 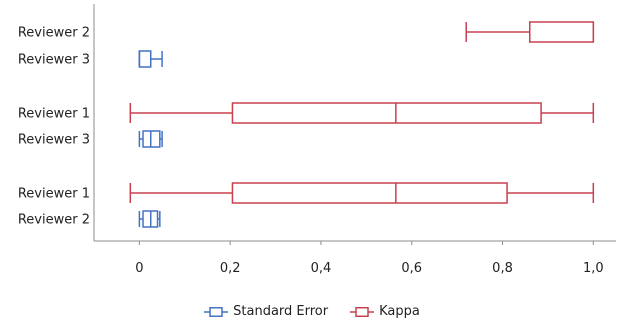 I want to click on x-tick-label-5: 1,0, so click(x=593, y=268).